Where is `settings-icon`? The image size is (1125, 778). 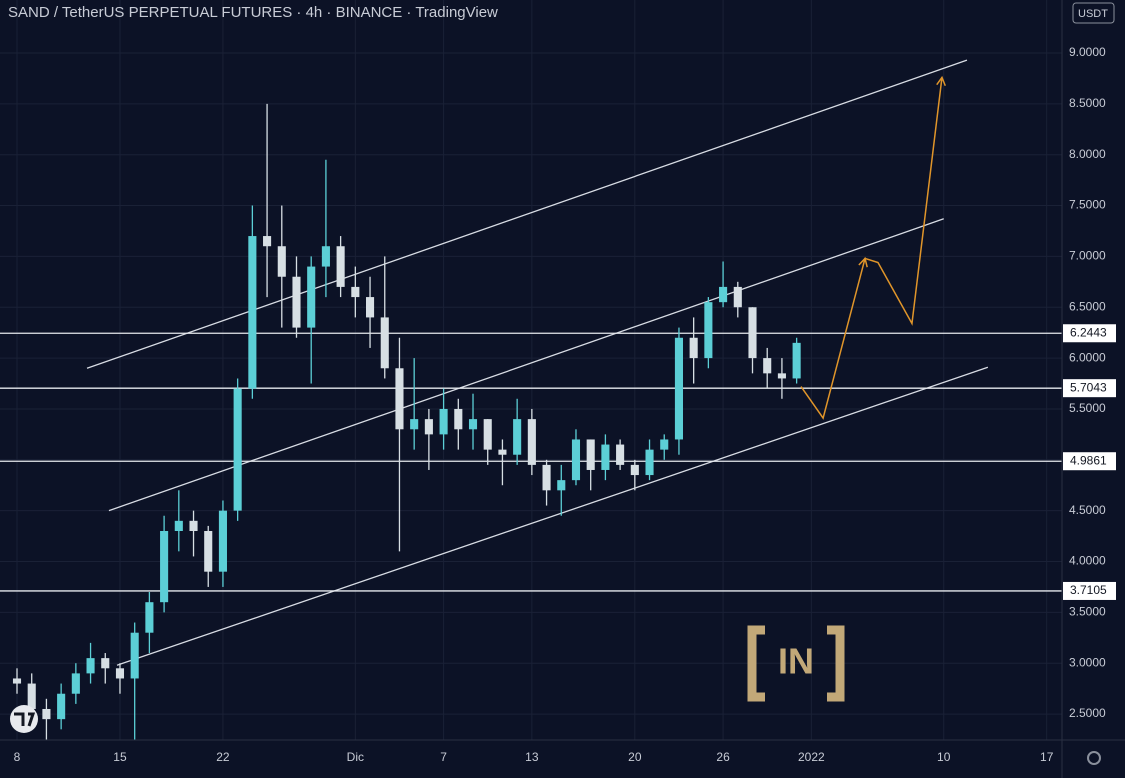
settings-icon is located at coordinates (1094, 758).